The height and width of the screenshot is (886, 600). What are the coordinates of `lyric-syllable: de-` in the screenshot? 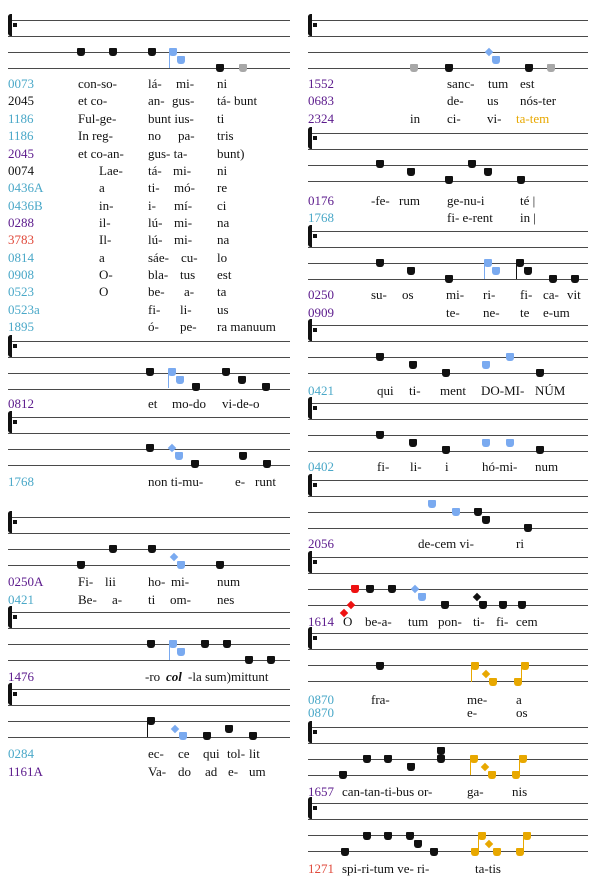 It's located at (455, 100).